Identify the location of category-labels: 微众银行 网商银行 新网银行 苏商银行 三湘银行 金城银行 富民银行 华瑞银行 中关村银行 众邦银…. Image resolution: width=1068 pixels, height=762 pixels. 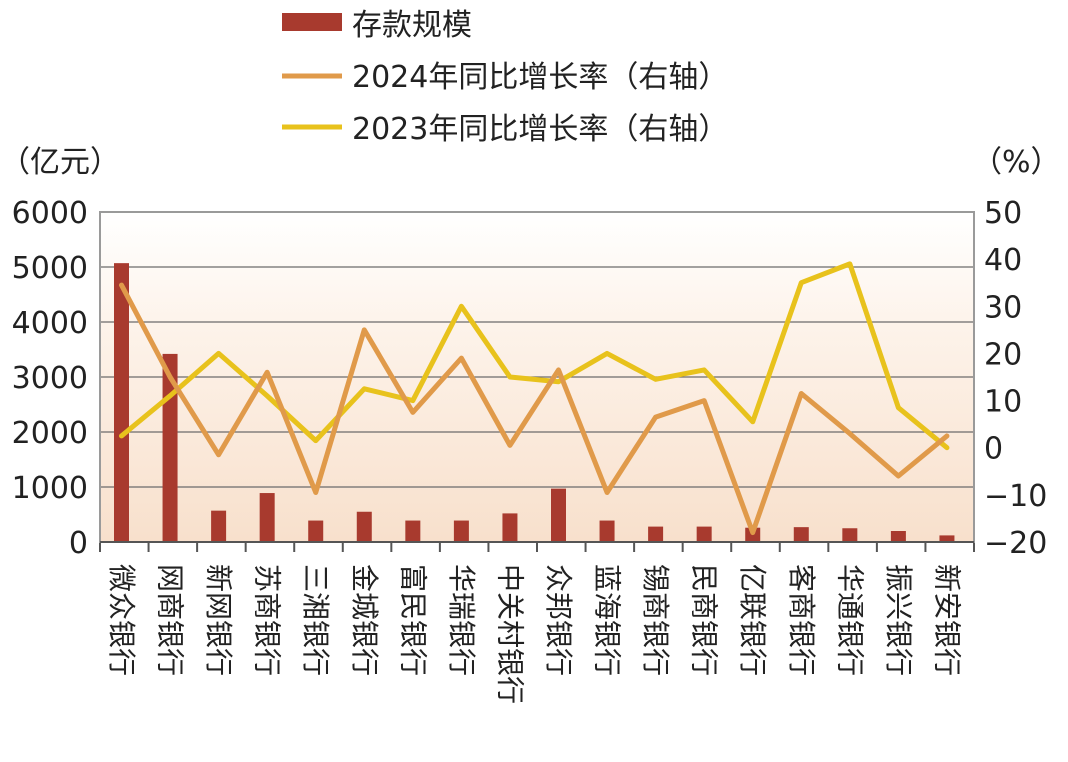
(534, 634).